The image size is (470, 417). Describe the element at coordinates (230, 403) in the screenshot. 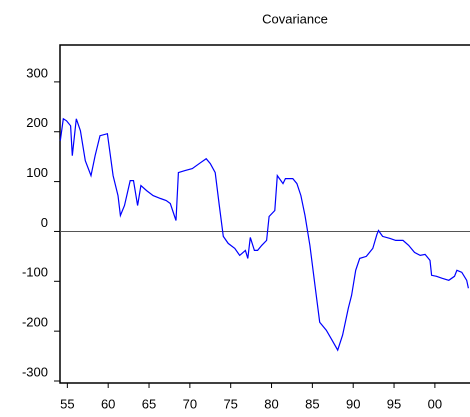

I see `x-tick-label: 75` at that location.